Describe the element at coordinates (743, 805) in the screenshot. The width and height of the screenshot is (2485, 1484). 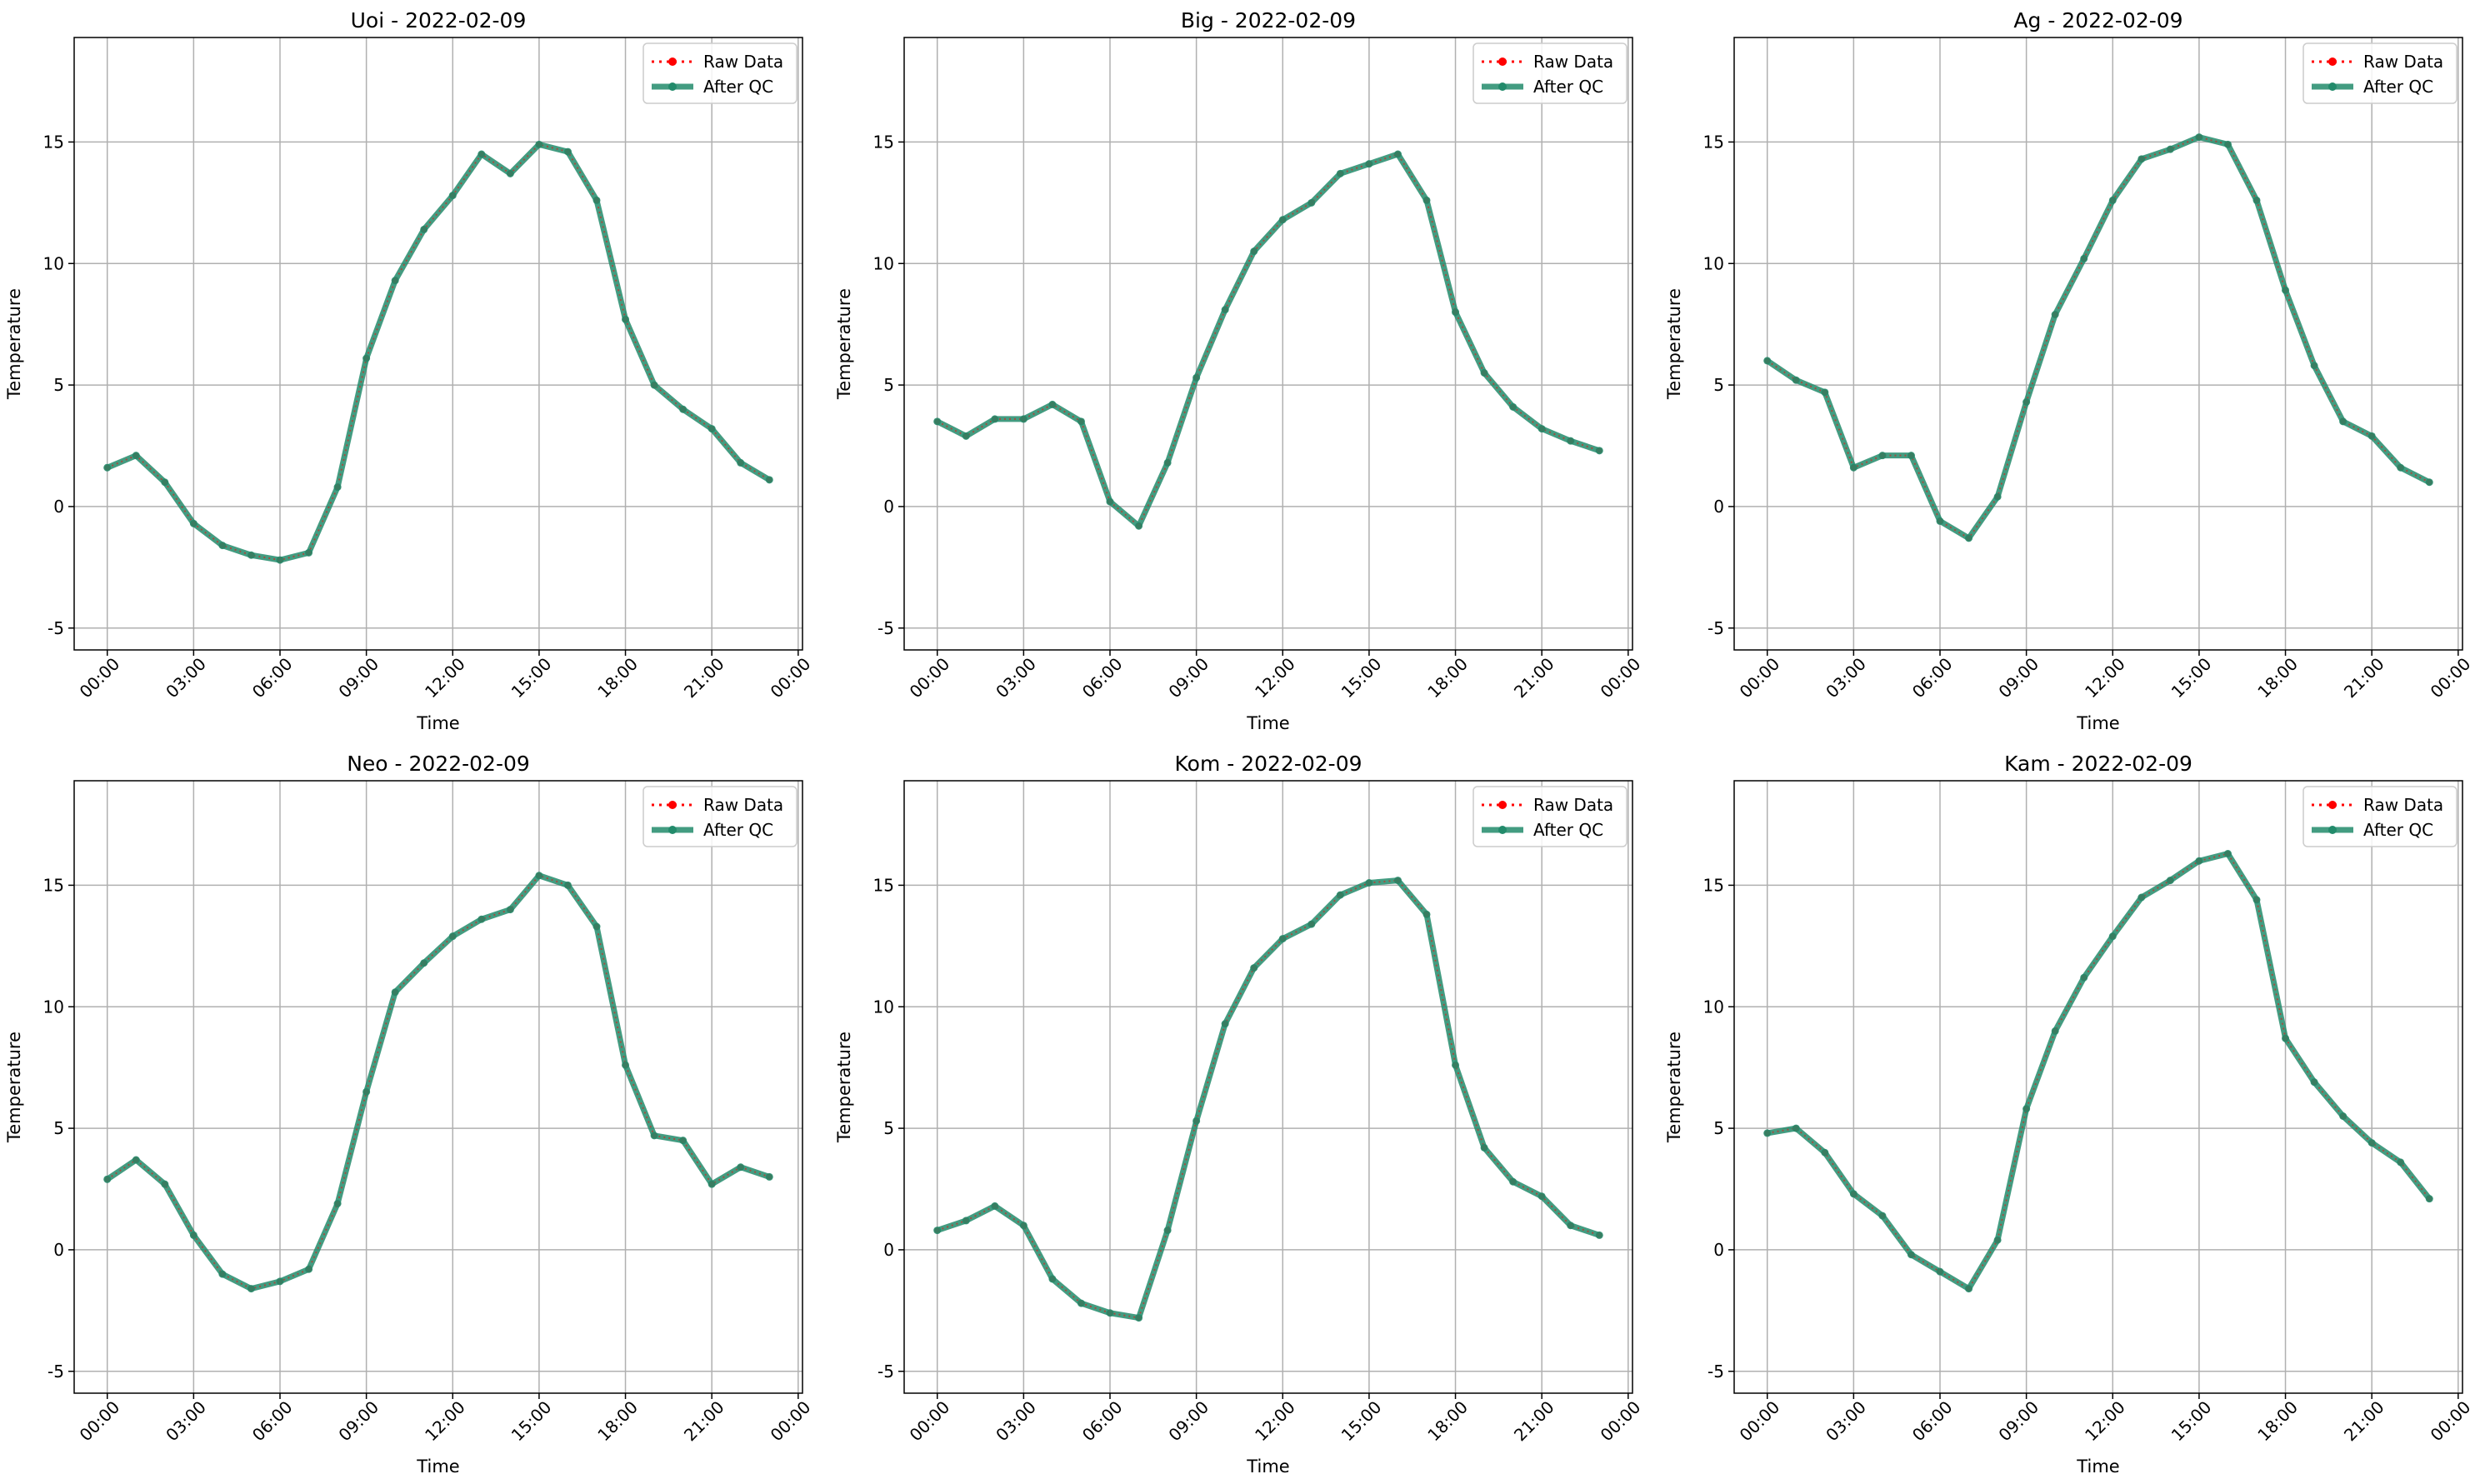
I see `legend-label-raw: Raw Data` at that location.